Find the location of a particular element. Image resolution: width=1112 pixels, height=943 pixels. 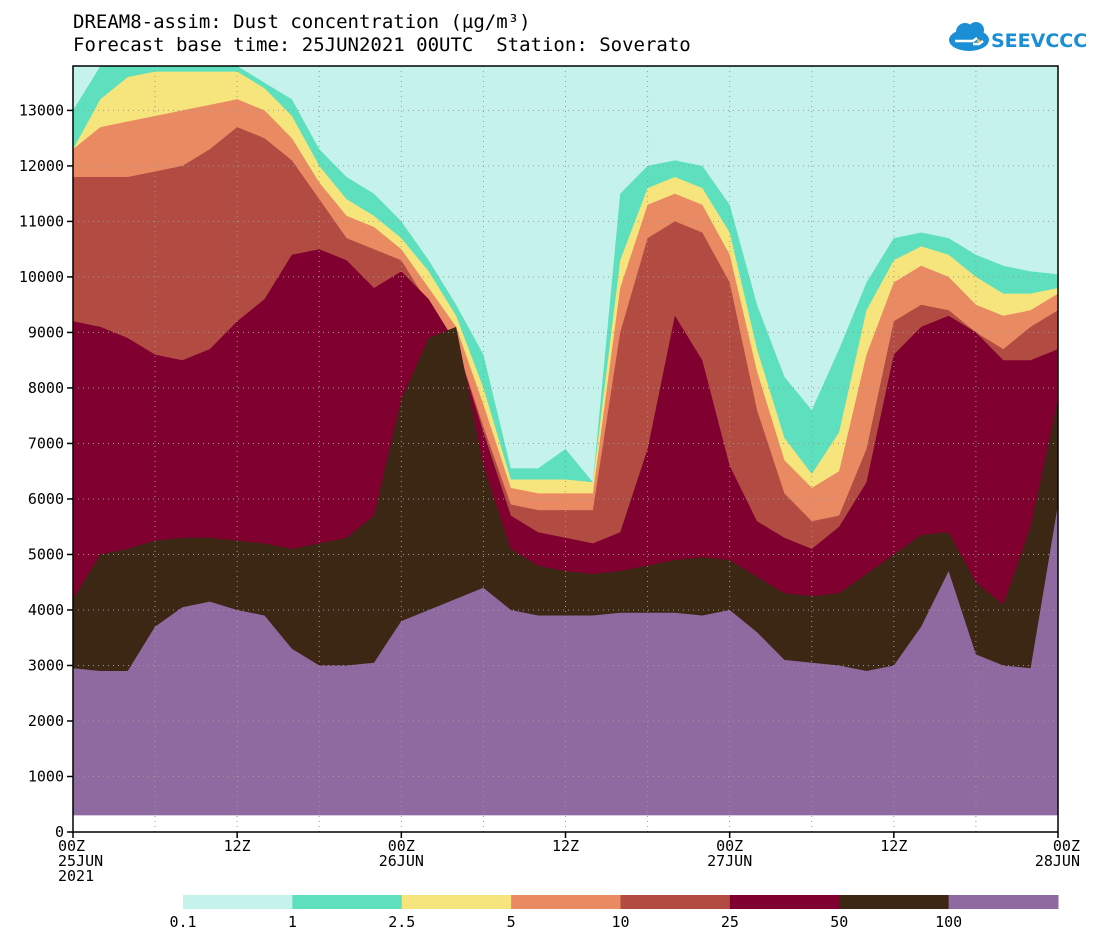

y-tick-label: 11000 is located at coordinates (41, 221).